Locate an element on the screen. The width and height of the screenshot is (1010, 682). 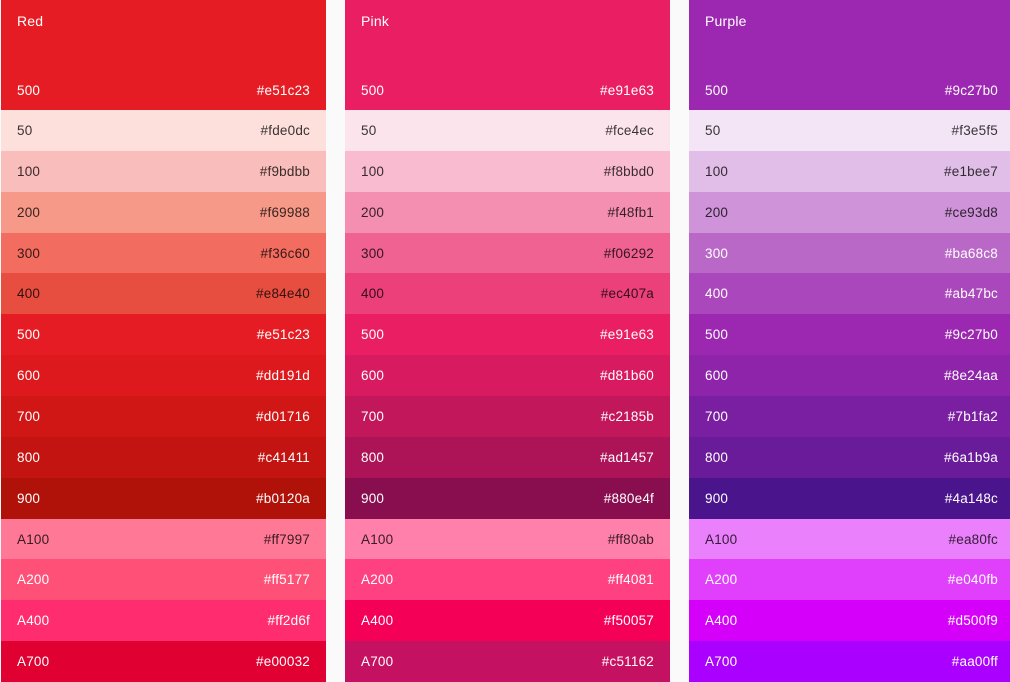
shade-hex-value: #d81b60 is located at coordinates (627, 376).